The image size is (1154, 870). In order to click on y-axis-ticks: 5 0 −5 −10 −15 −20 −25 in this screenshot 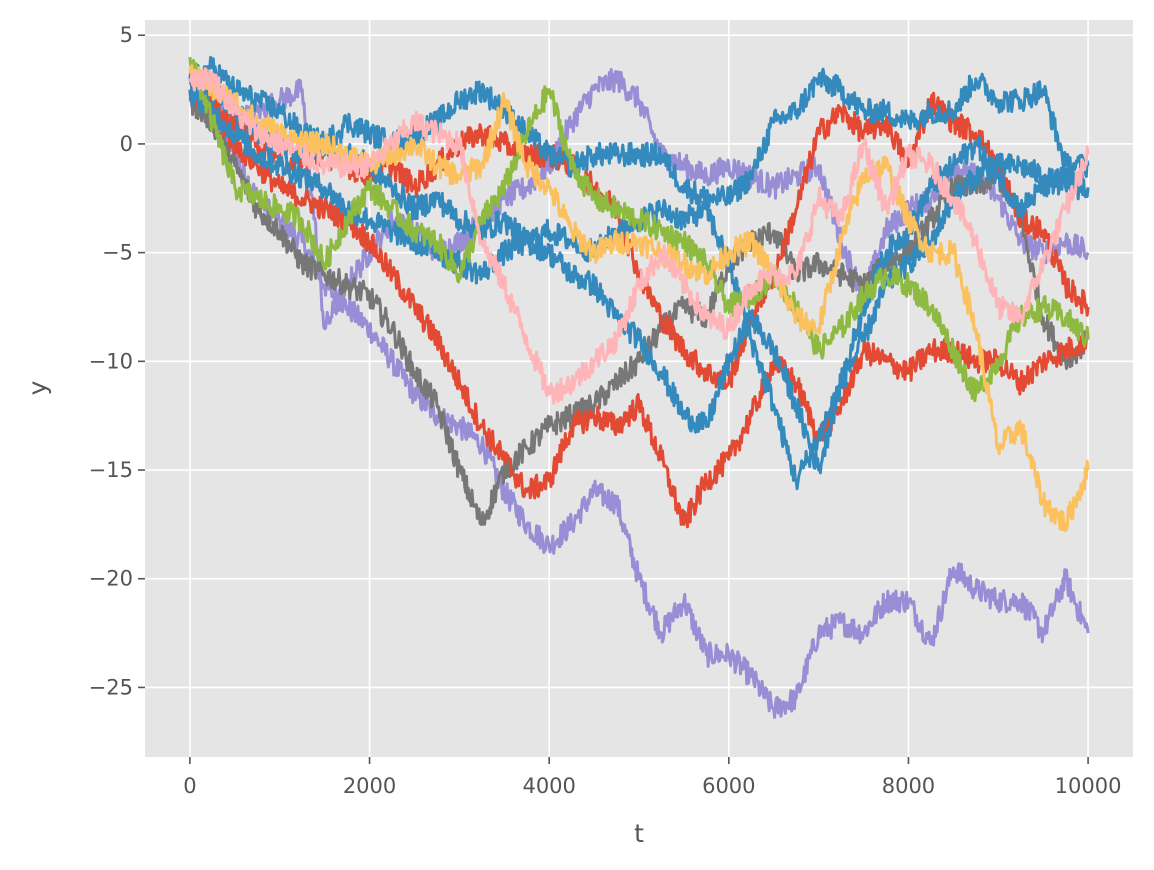, I will do `click(117, 361)`.